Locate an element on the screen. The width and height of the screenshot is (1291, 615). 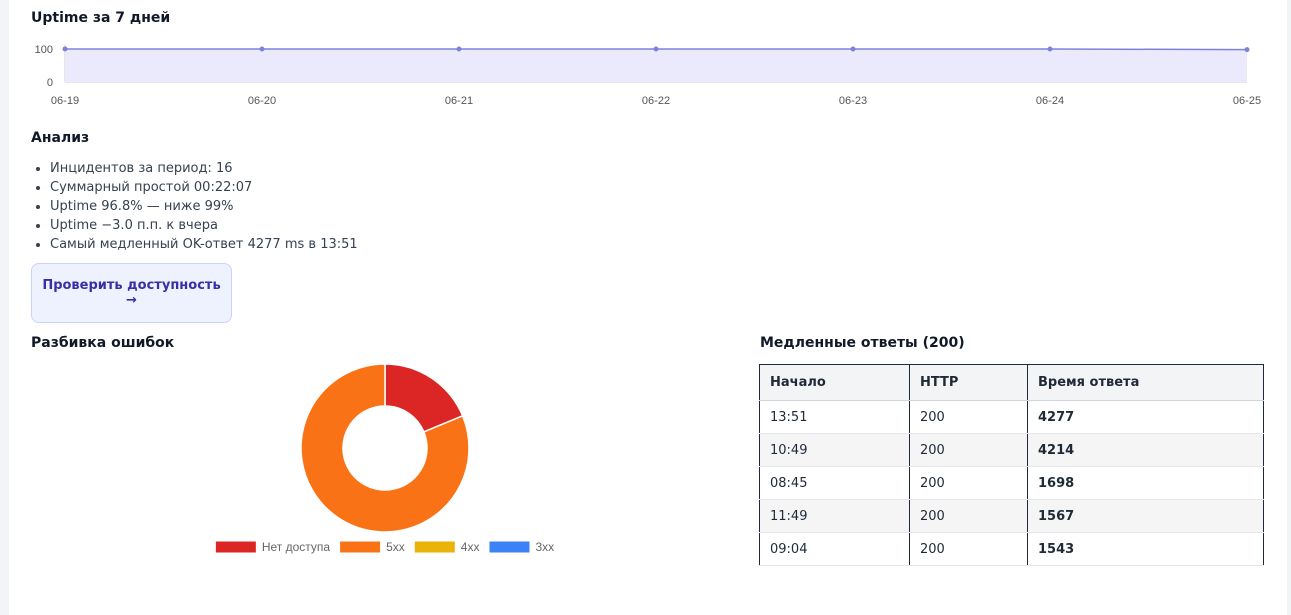
errors-title: Разбивка ошибок is located at coordinates (103, 343).